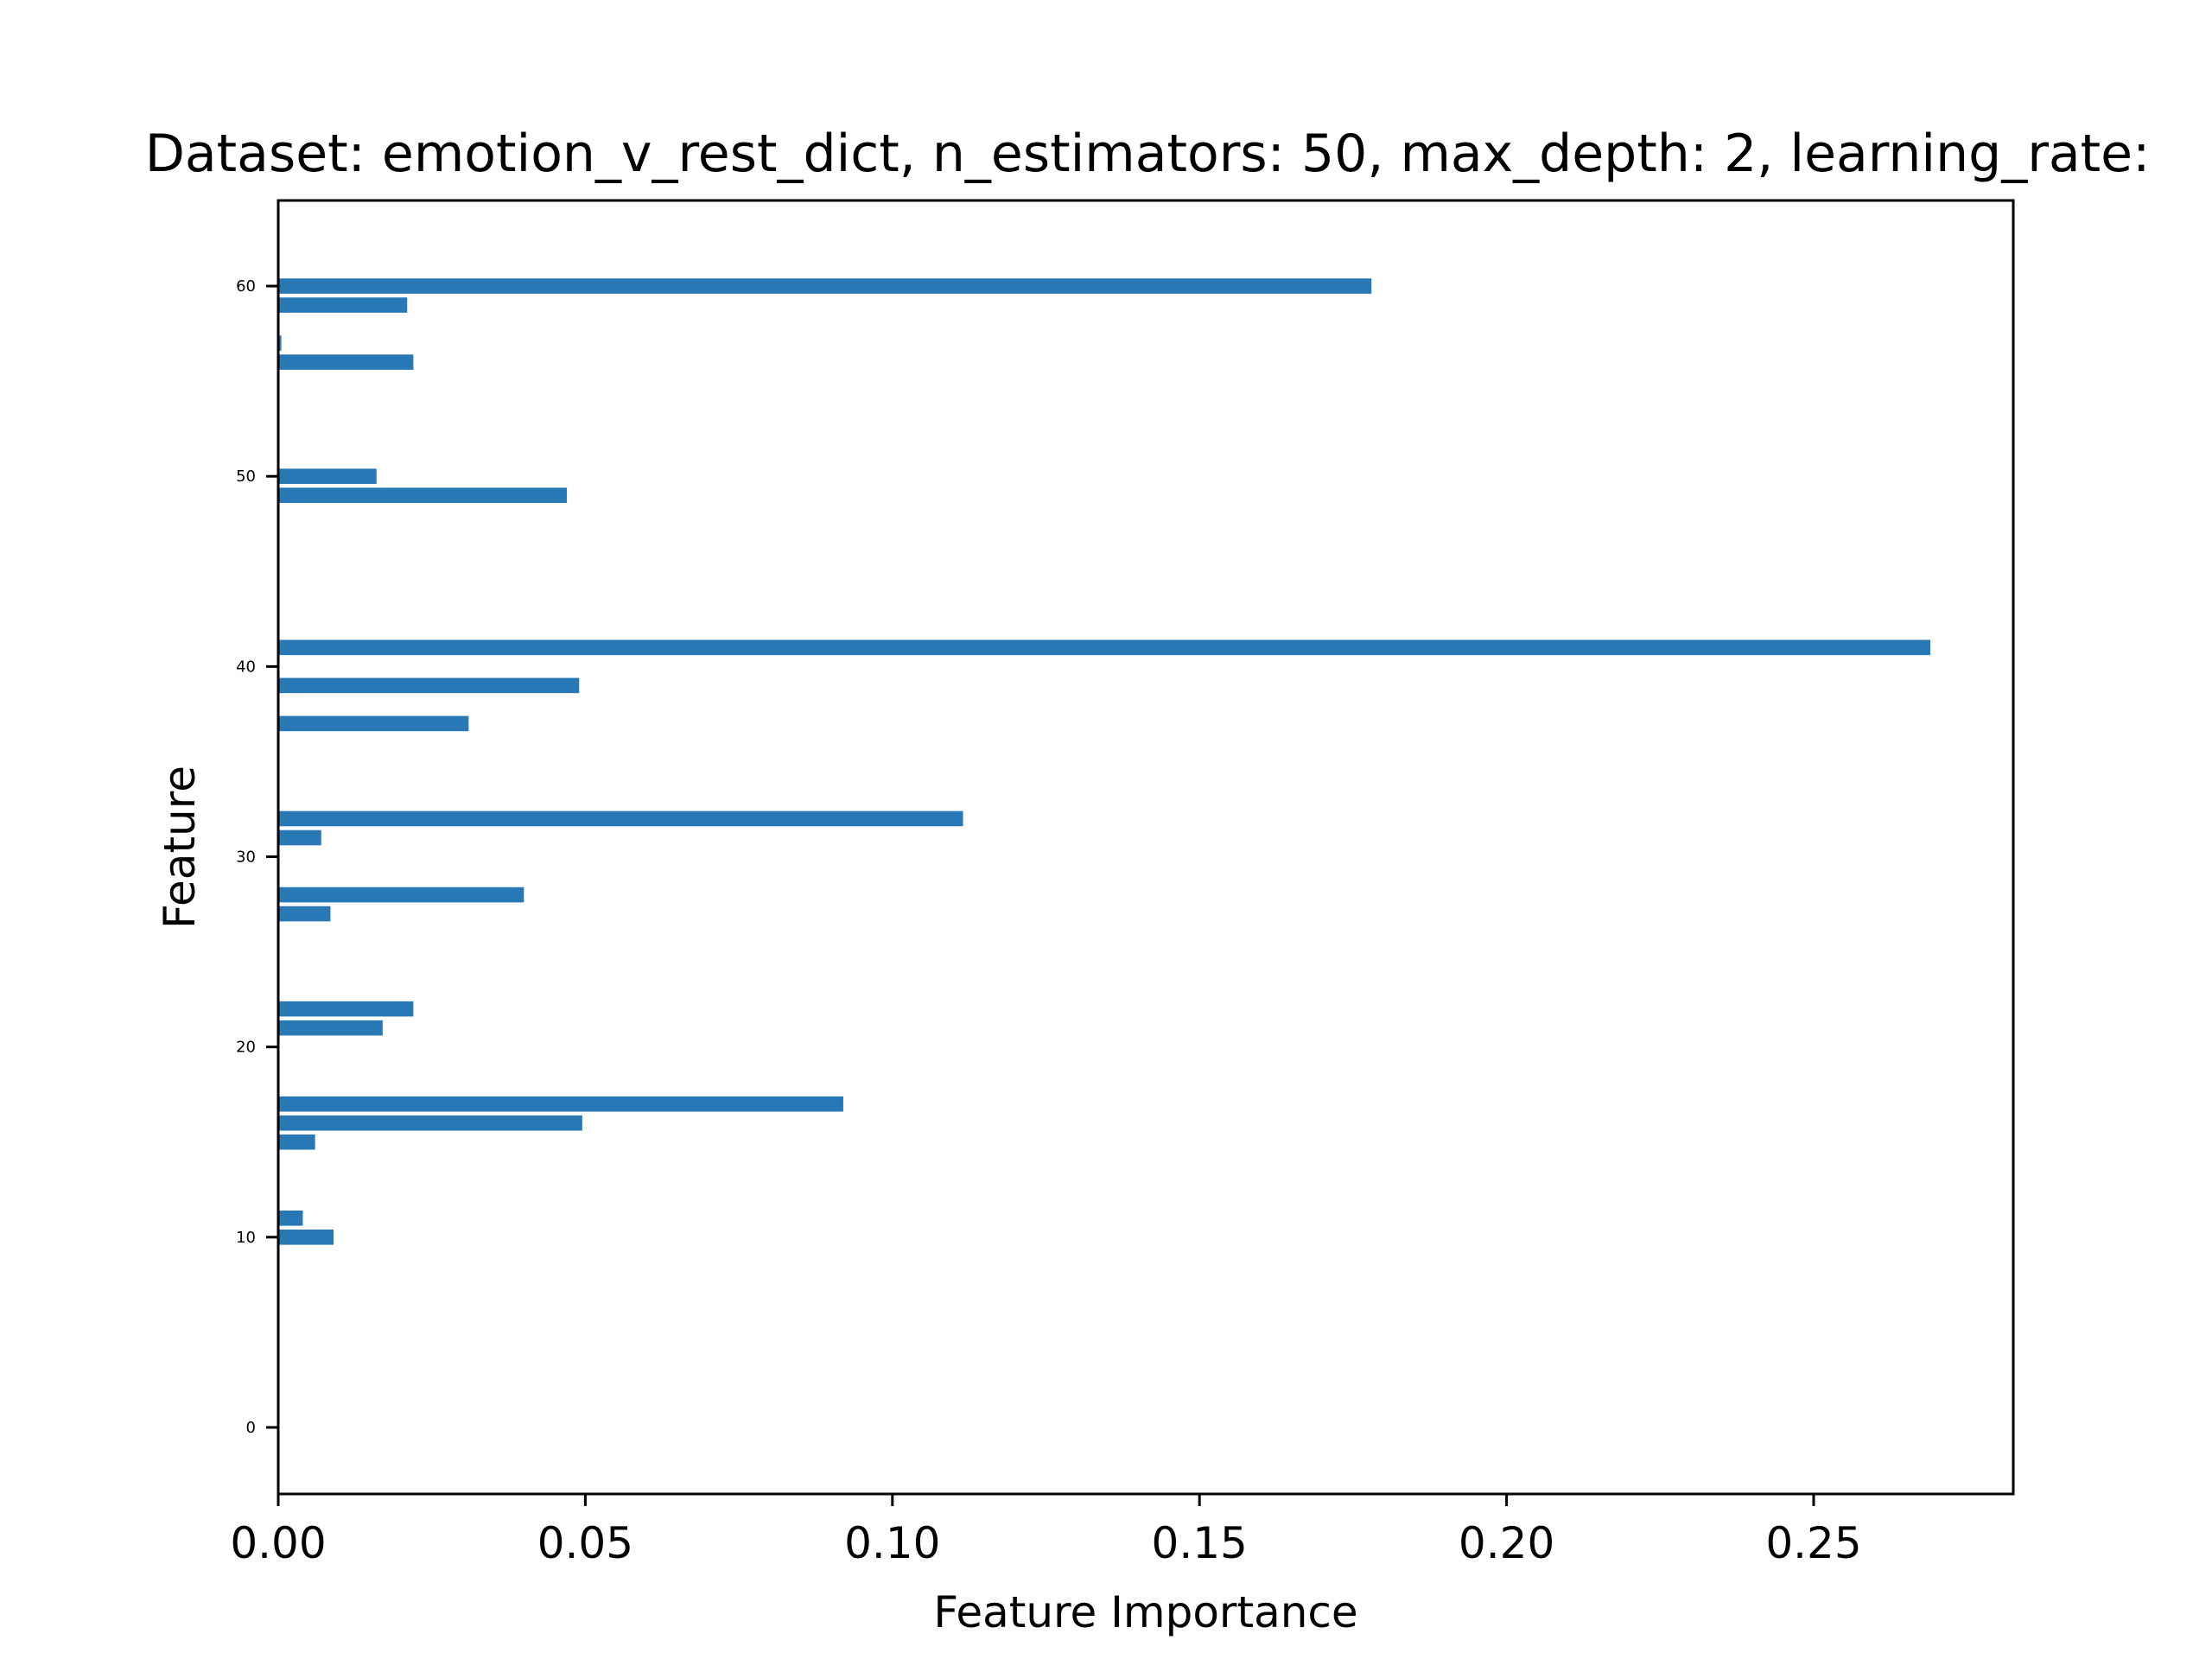  I want to click on x-tick-label: 0.20, so click(1506, 1543).